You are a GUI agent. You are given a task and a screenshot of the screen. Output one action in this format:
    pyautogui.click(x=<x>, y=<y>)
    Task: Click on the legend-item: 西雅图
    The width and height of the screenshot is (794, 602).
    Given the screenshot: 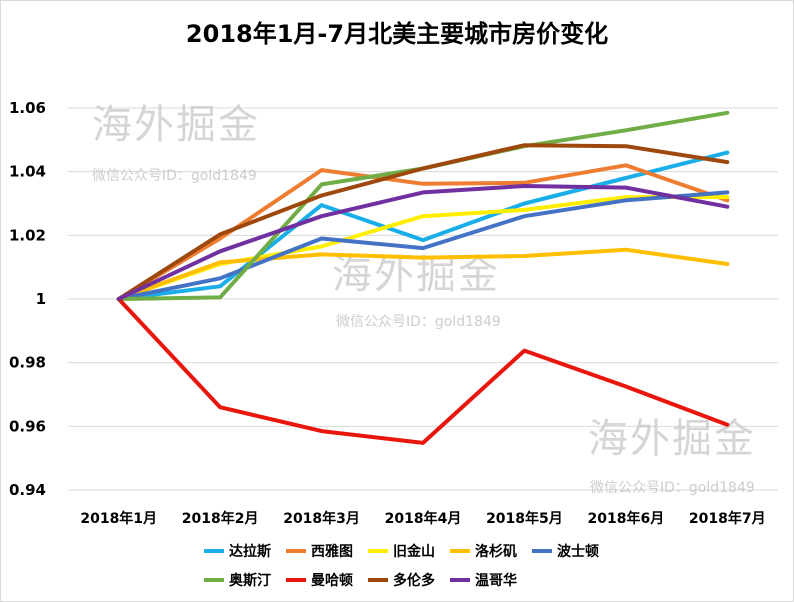 What is the action you would take?
    pyautogui.click(x=319, y=551)
    